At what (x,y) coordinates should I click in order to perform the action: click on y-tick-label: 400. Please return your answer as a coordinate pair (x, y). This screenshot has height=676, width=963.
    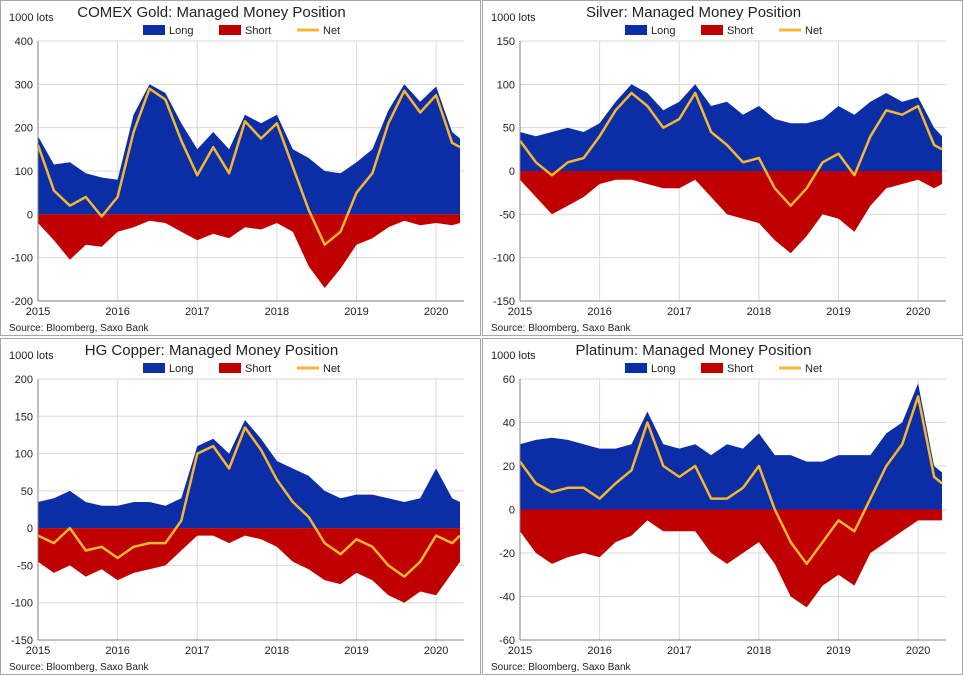
    Looking at the image, I should click on (24, 42).